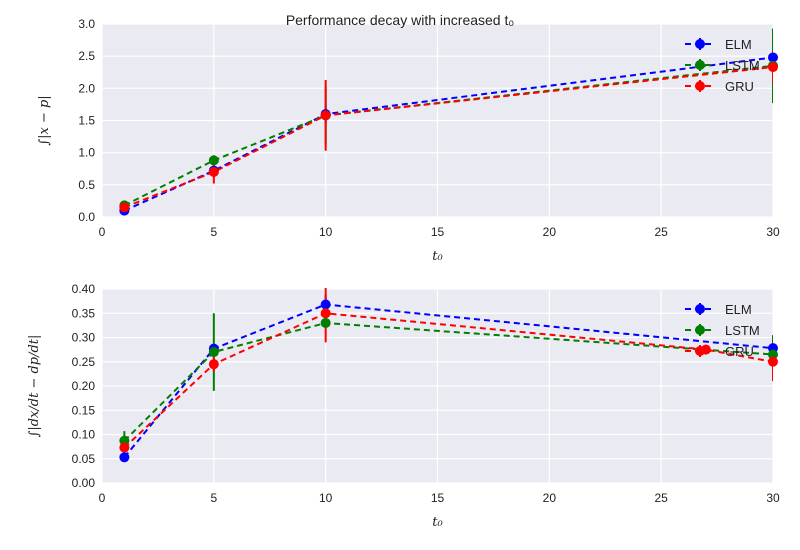  Describe the element at coordinates (84, 362) in the screenshot. I see `y-tick-label: 0.25` at that location.